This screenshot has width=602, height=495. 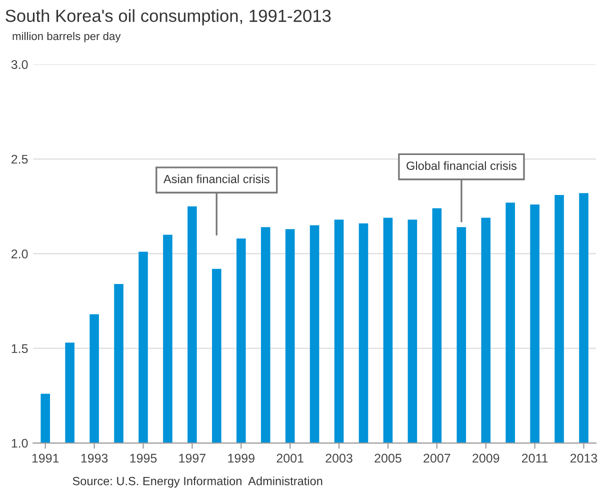 I want to click on annotation: Global financial crisis, so click(x=461, y=165).